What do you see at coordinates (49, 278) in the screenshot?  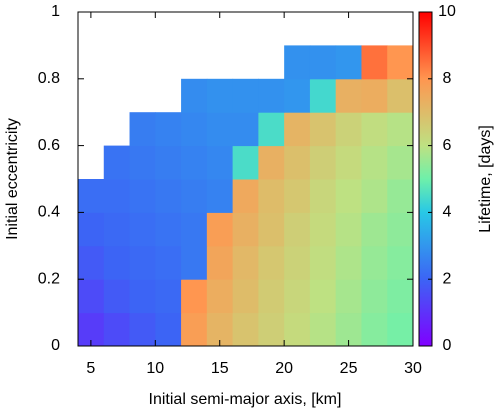 I see `y-tick-label: 0.2` at bounding box center [49, 278].